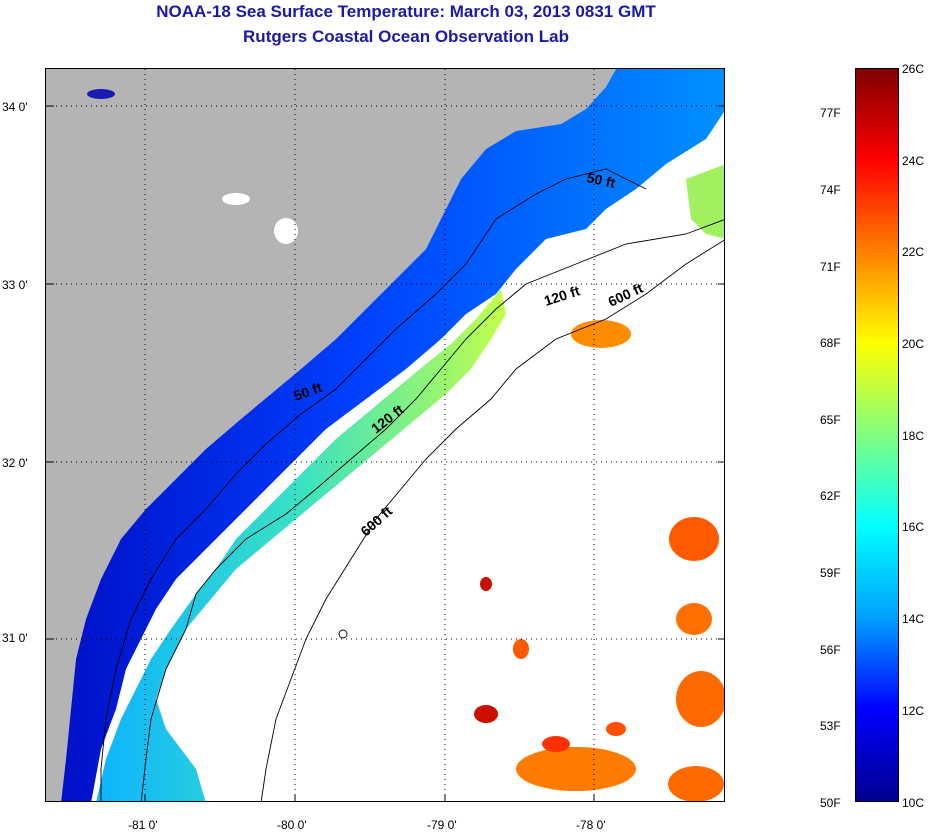  What do you see at coordinates (830, 267) in the screenshot?
I see `cb-f-71: 71F` at bounding box center [830, 267].